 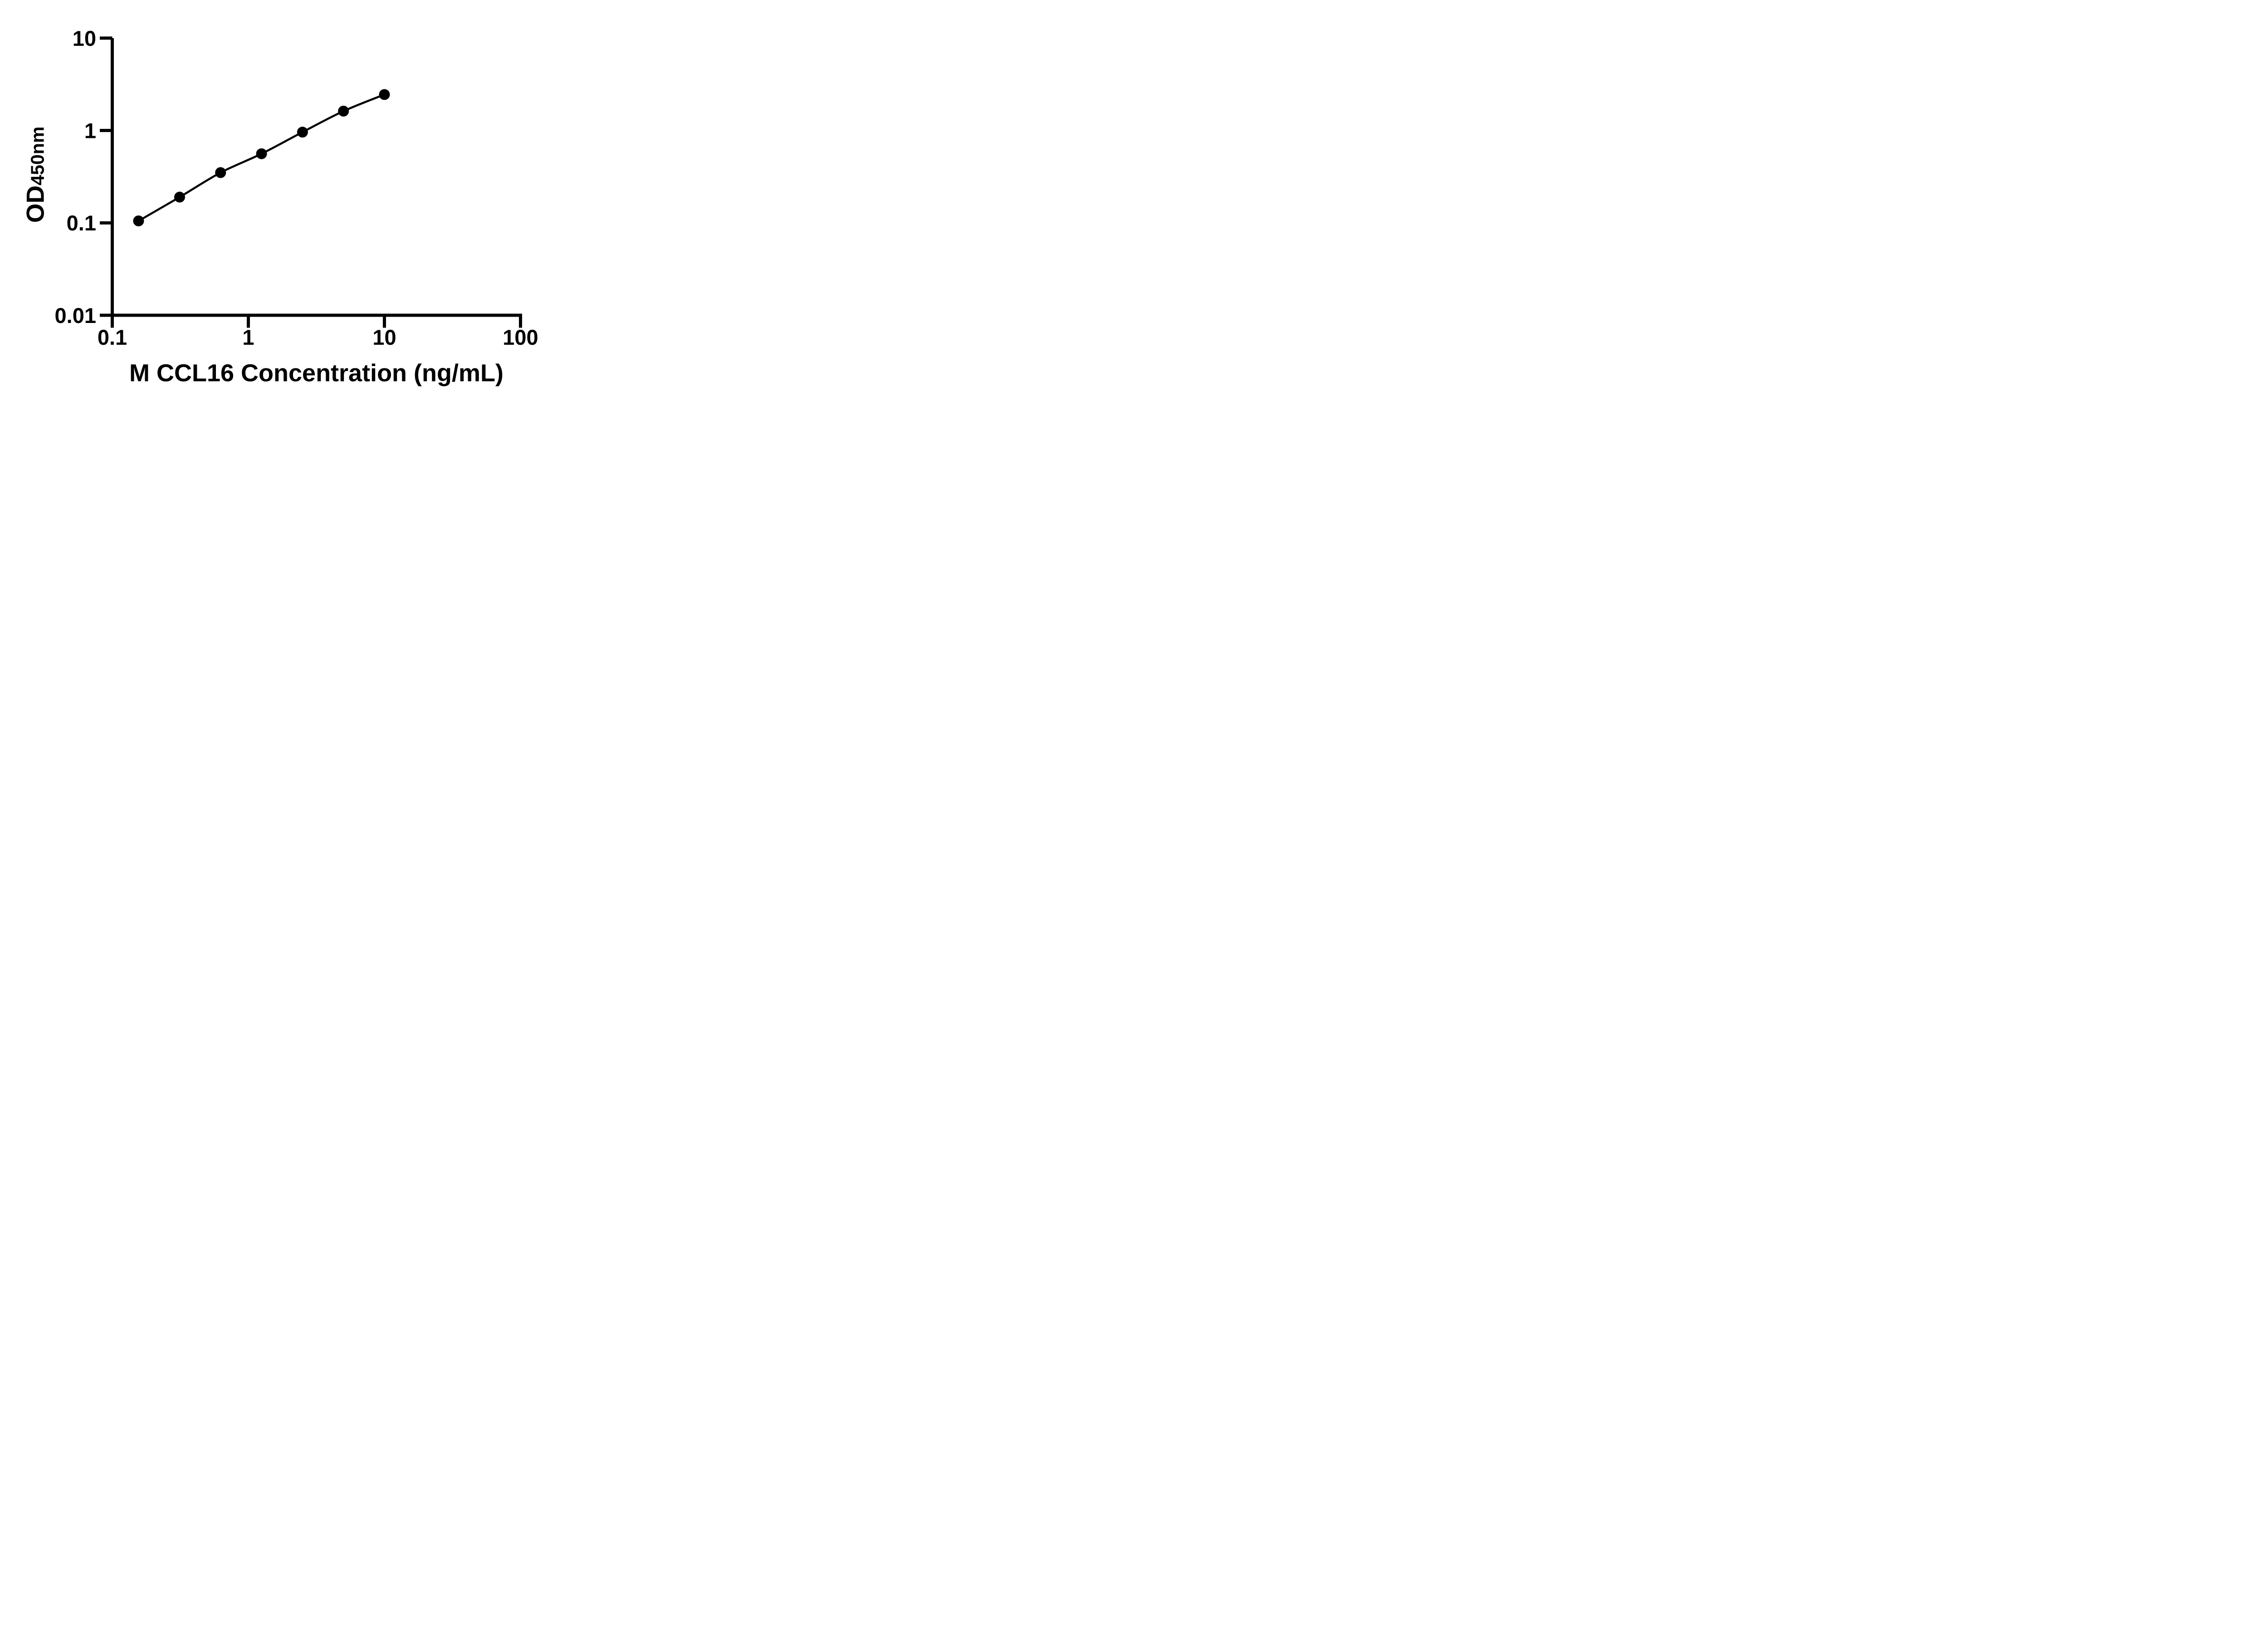 I want to click on data-series, so click(x=262, y=158).